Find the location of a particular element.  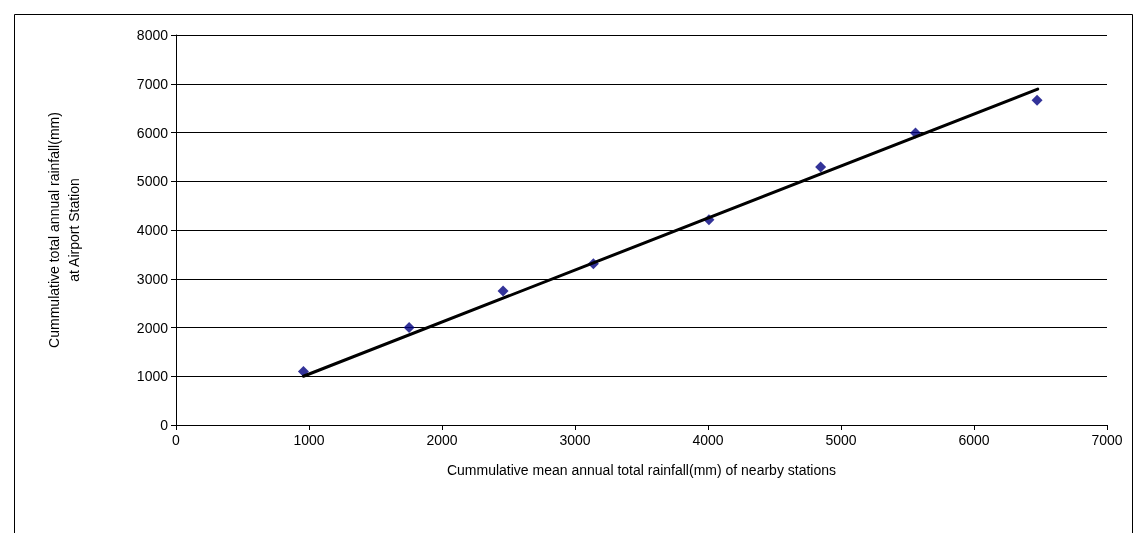

y-tick-label: 3000 is located at coordinates (152, 278).